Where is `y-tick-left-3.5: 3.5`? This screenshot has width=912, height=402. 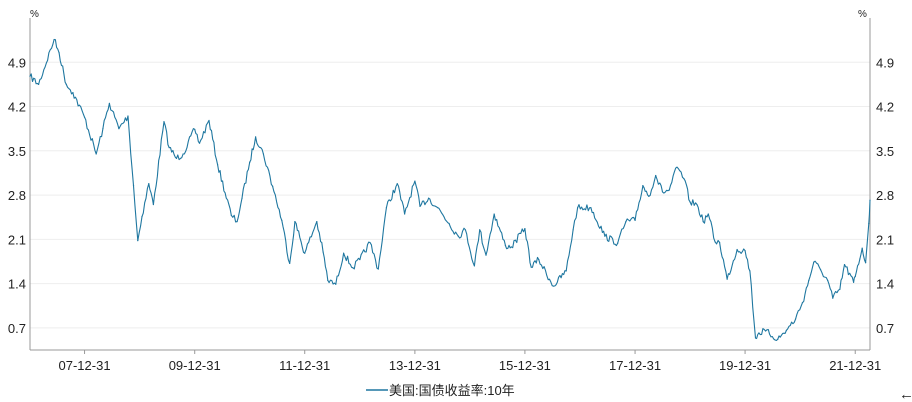 y-tick-left-3.5: 3.5 is located at coordinates (17, 151).